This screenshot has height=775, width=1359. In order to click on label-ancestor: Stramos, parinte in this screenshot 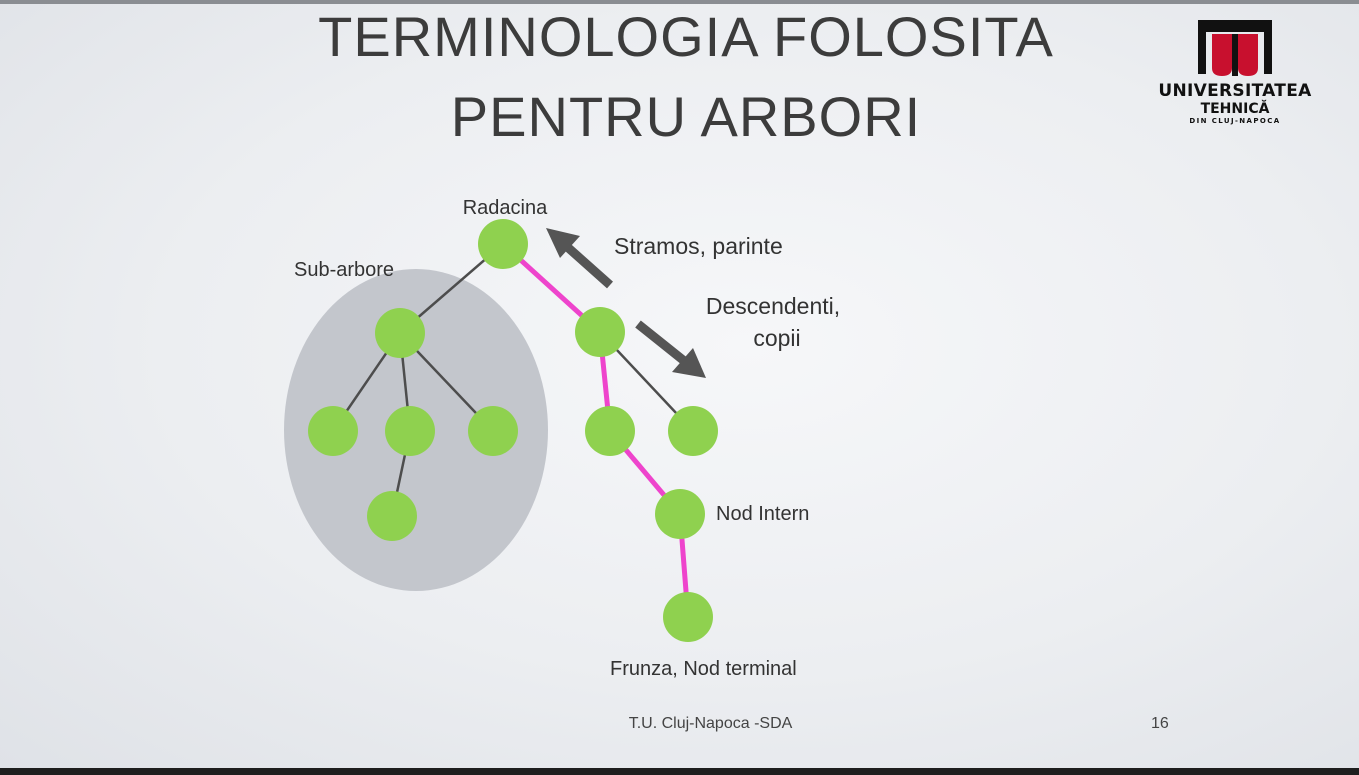, I will do `click(698, 246)`.